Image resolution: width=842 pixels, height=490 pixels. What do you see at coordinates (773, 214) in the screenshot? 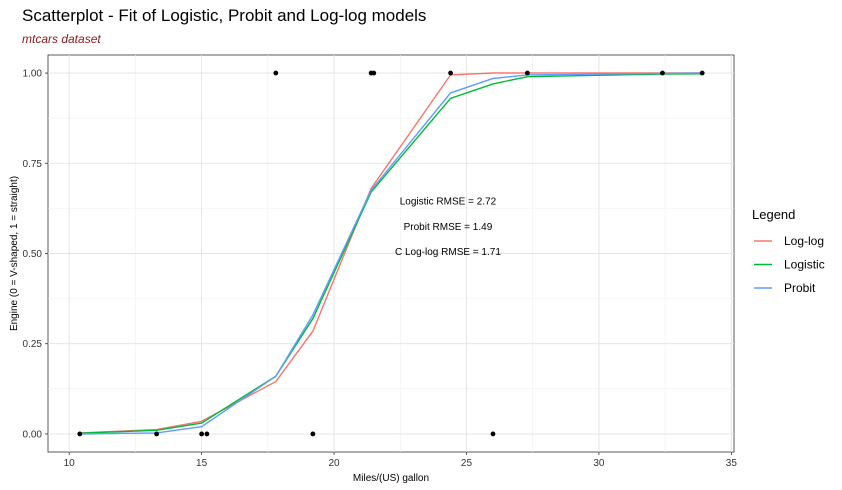
I see `legend-title: Legend` at bounding box center [773, 214].